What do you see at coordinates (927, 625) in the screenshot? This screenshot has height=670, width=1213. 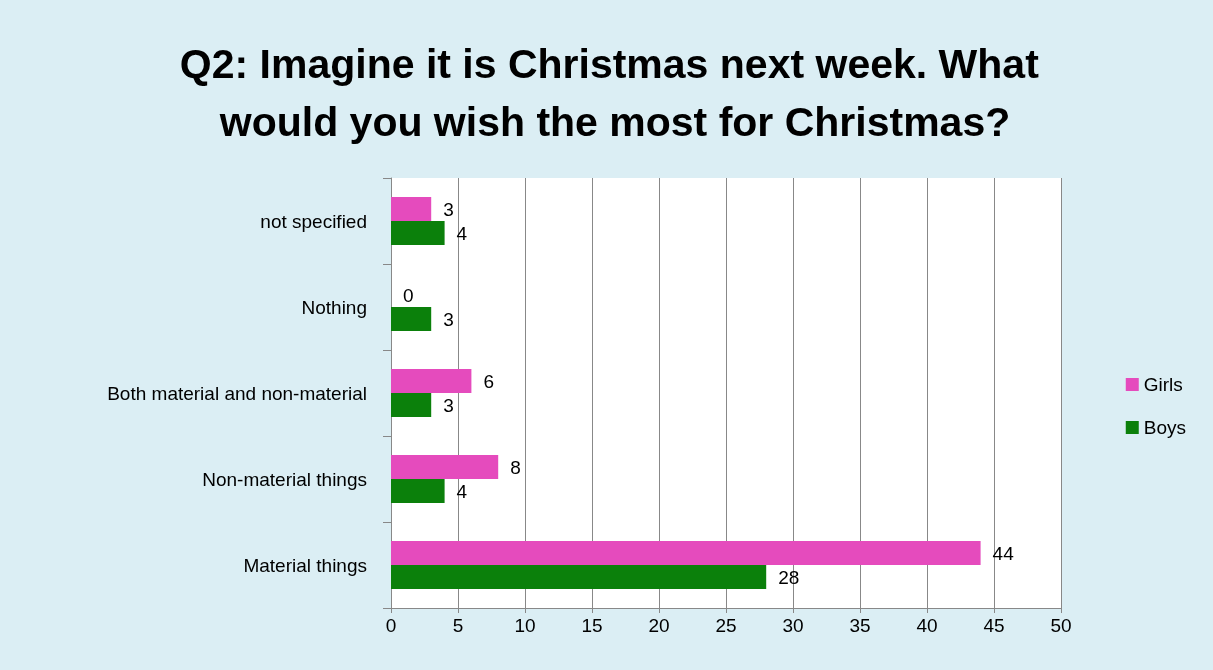 I see `x-tick-label: 40` at bounding box center [927, 625].